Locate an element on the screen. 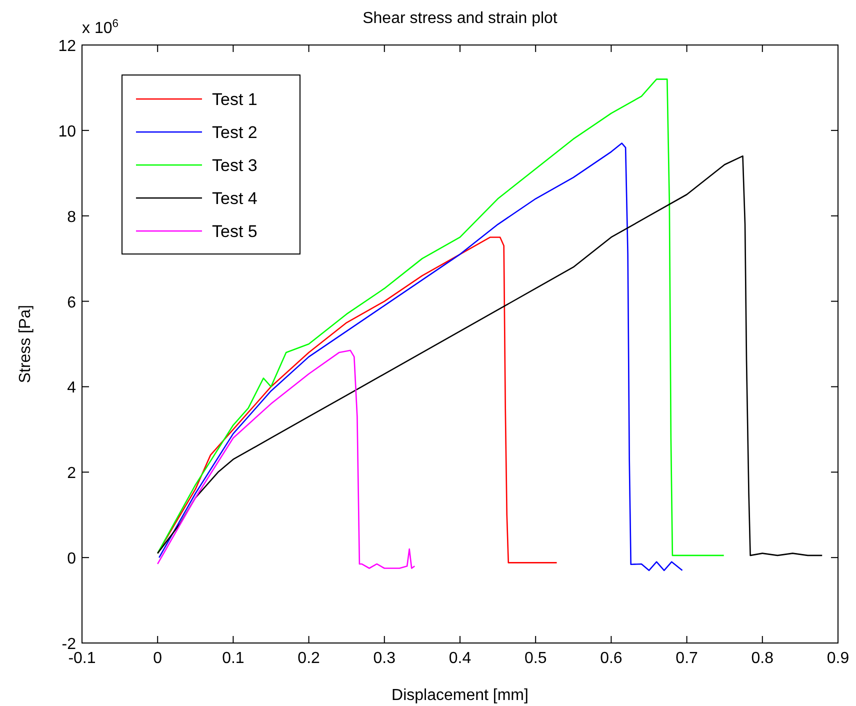  y-tick-label: 2 is located at coordinates (71, 473).